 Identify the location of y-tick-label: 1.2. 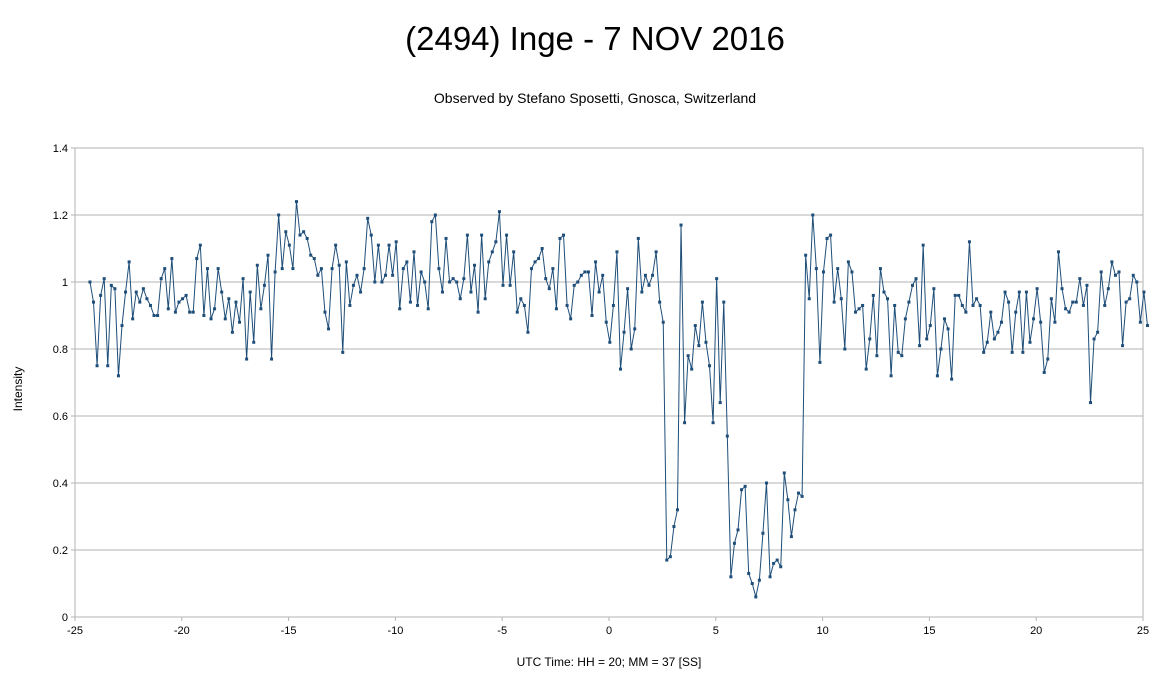
(60, 216).